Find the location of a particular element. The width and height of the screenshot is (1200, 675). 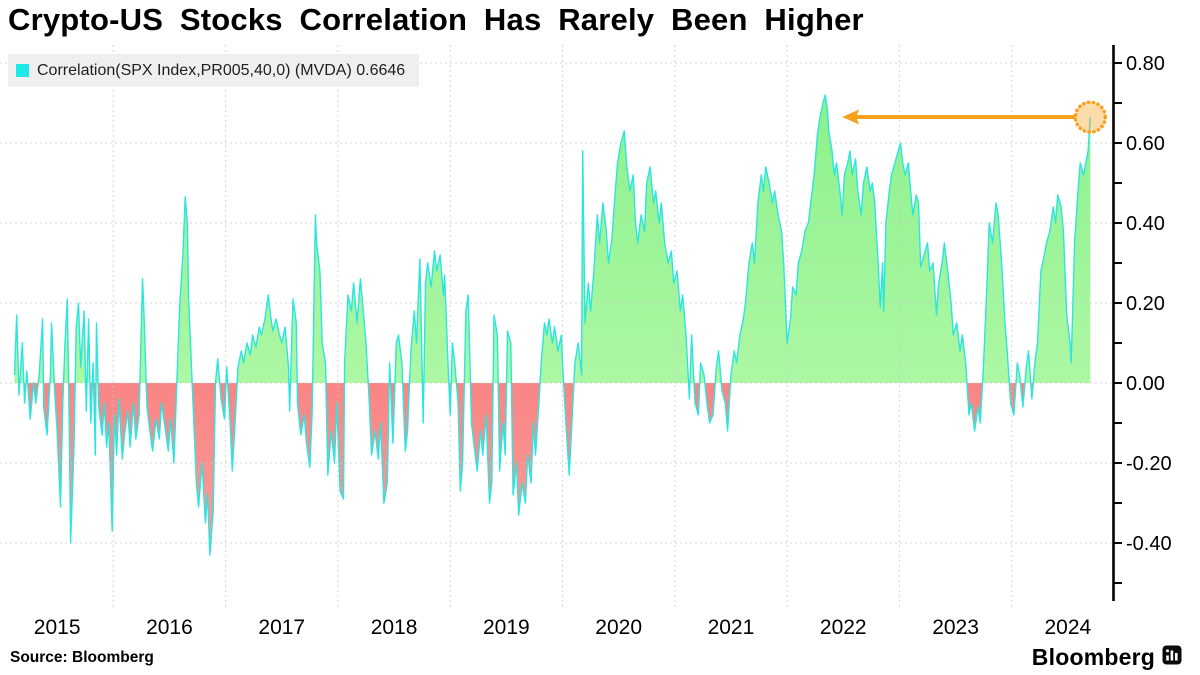

x-axis-year-label: 2024 is located at coordinates (1067, 627).